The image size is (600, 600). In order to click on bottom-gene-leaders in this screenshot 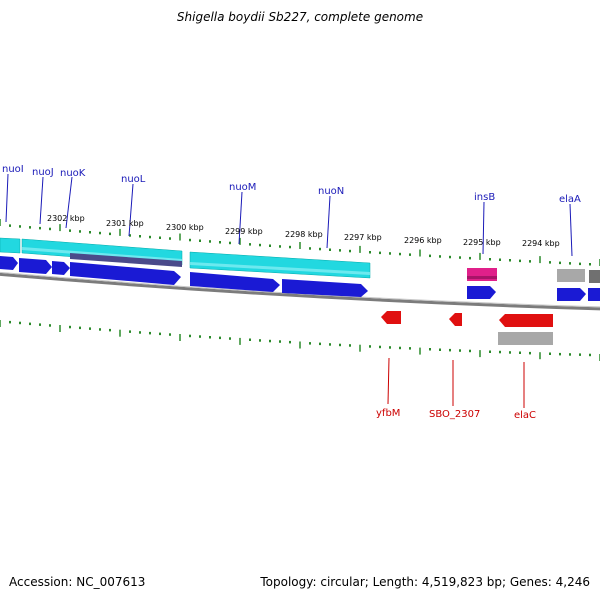, I will do `click(456, 382)`.